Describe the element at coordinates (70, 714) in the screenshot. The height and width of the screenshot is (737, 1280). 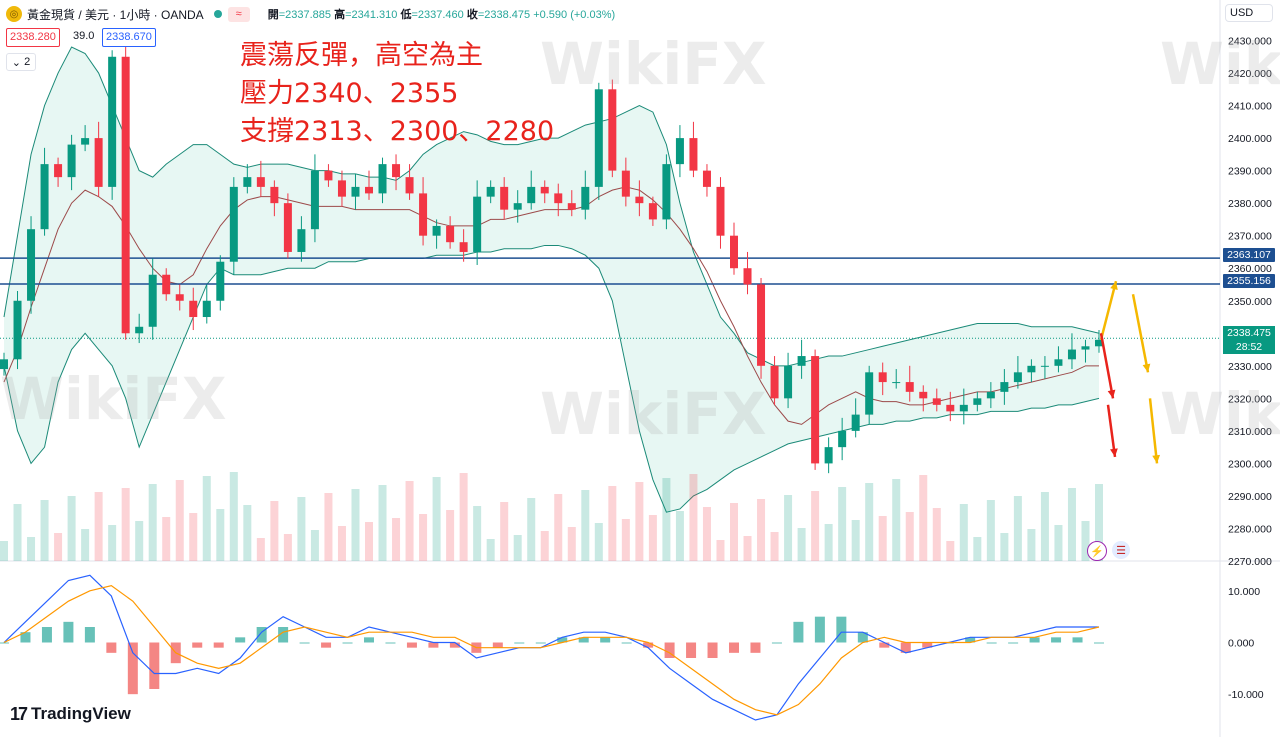
I see `tradingview-logo: 17 TradingView` at that location.